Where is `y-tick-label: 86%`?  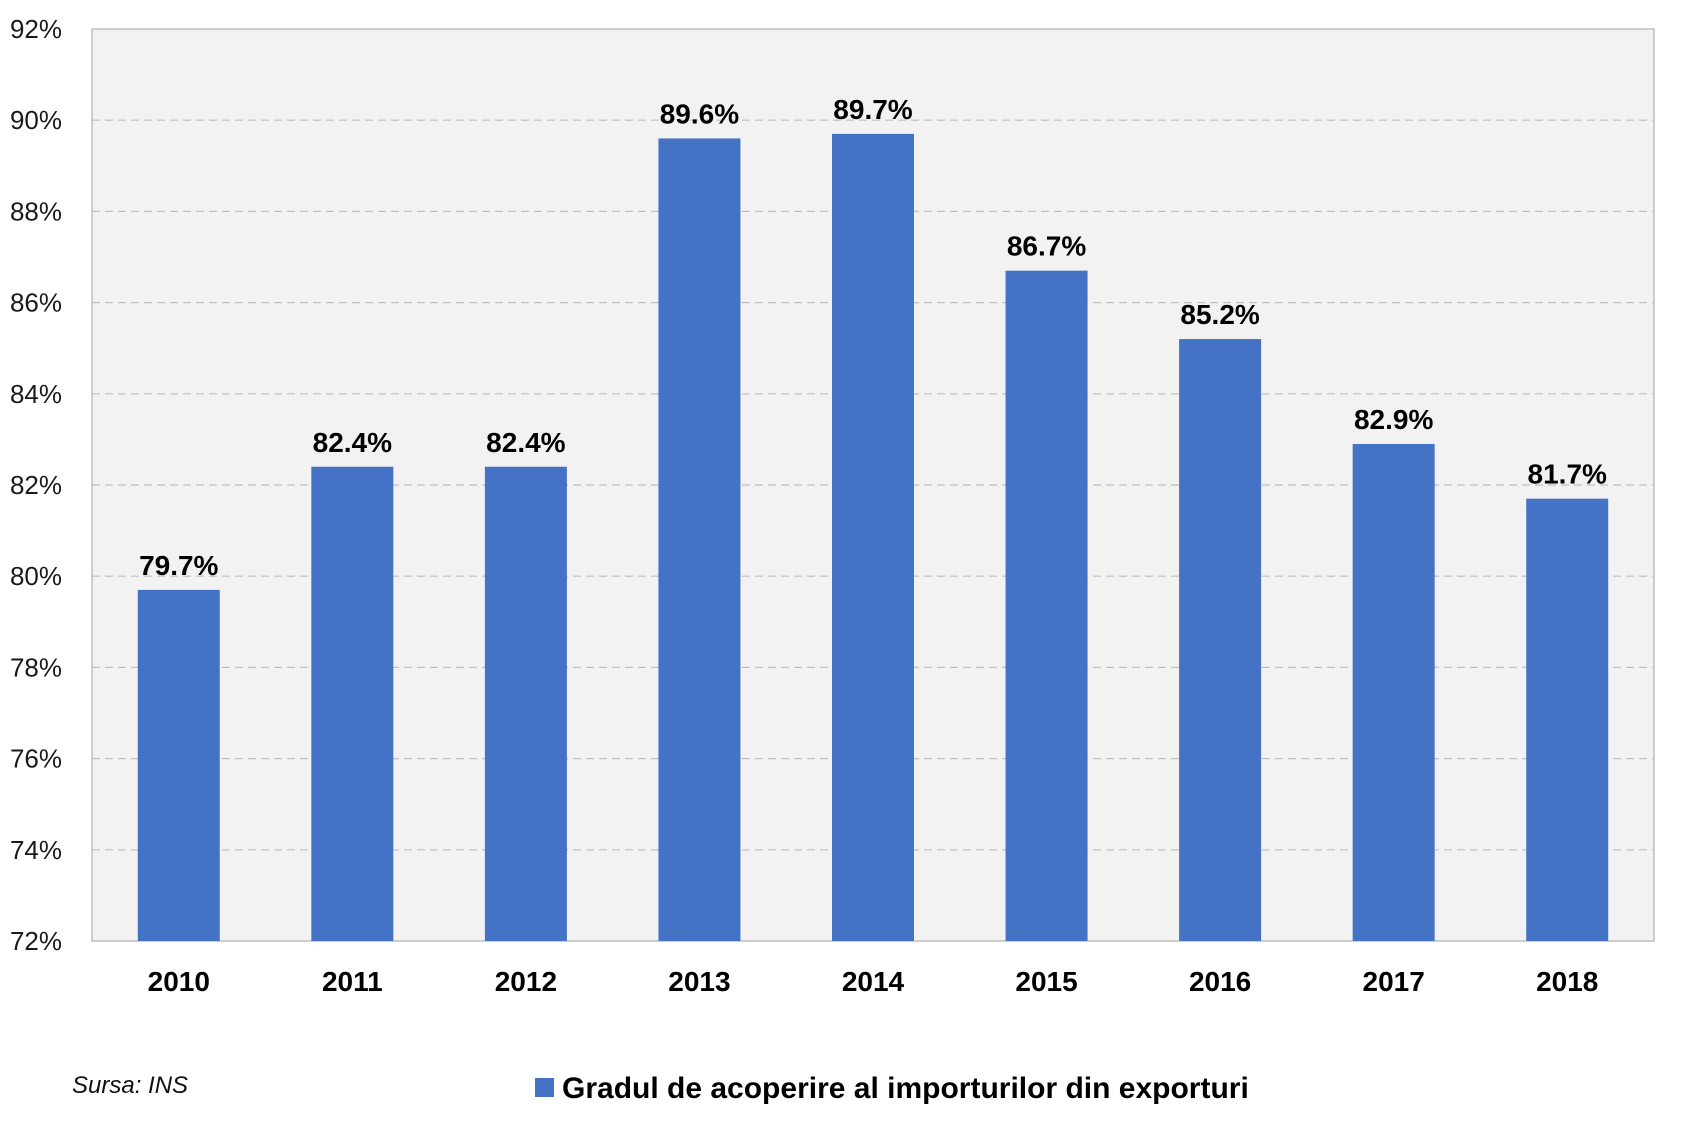
y-tick-label: 86% is located at coordinates (36, 303).